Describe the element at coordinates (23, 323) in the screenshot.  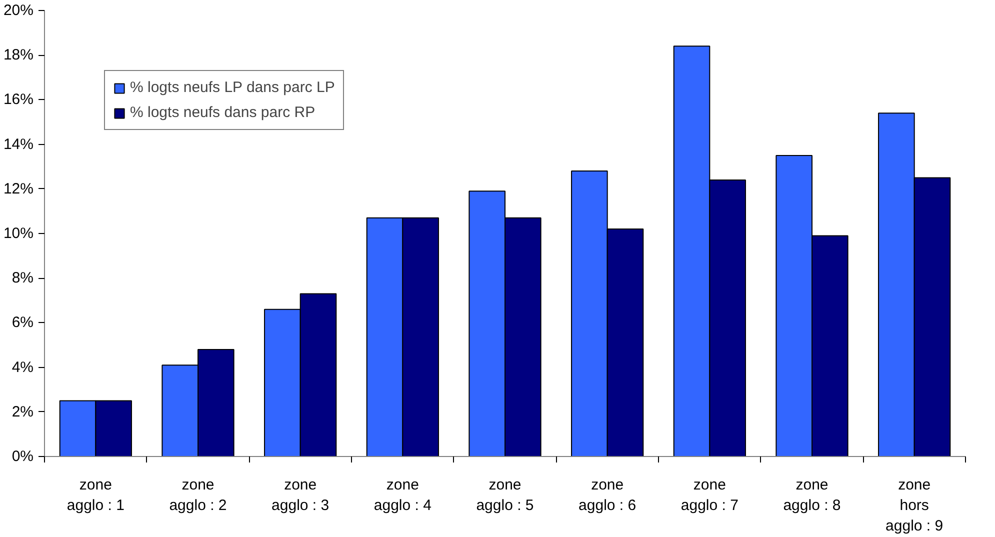
I see `y-tick-label: 6%` at that location.